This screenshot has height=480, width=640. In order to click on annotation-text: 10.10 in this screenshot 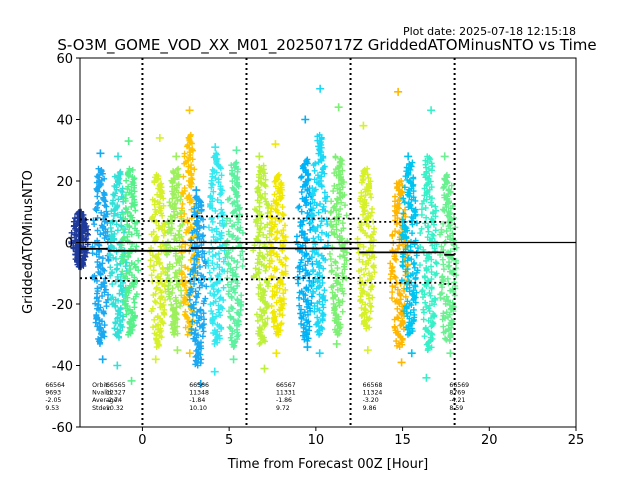, I will do `click(198, 408)`.